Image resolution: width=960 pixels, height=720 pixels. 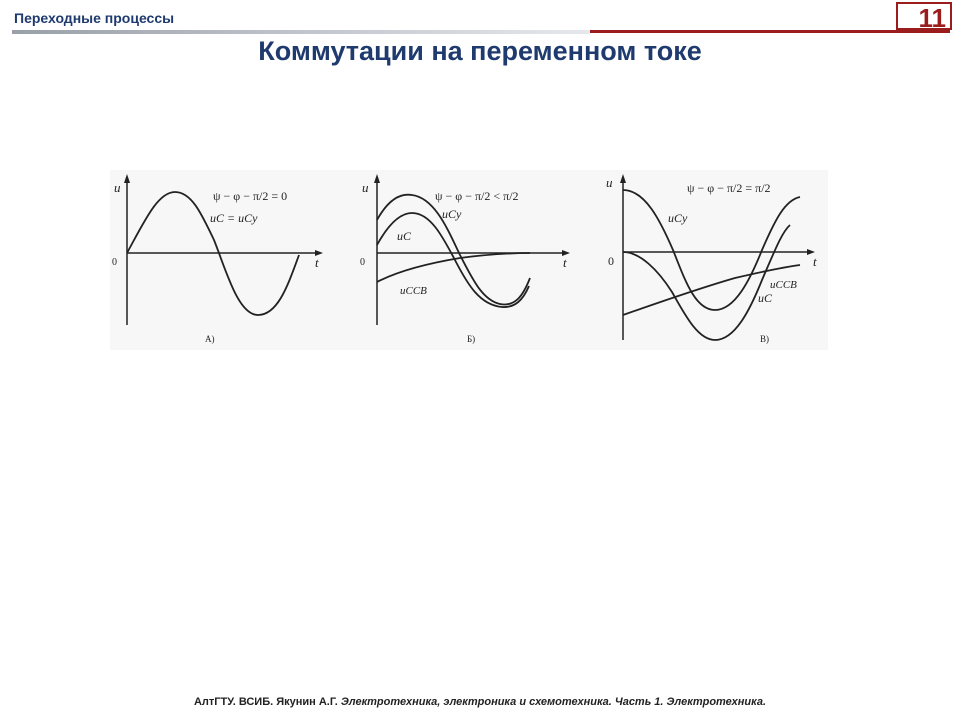 What do you see at coordinates (317, 262) in the screenshot?
I see `panel-a-t-label: t` at bounding box center [317, 262].